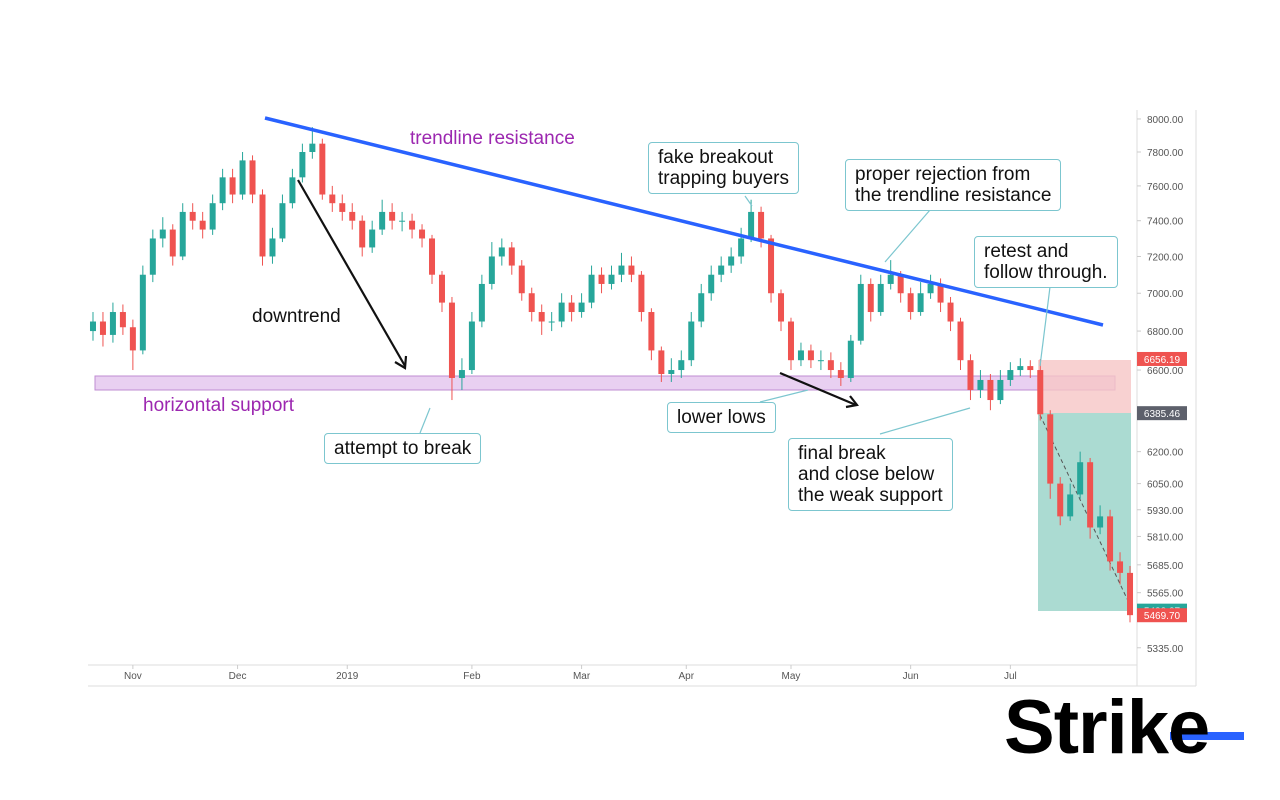 This screenshot has height=800, width=1280. Describe the element at coordinates (133, 676) in the screenshot. I see `x-tick-label: Nov` at that location.